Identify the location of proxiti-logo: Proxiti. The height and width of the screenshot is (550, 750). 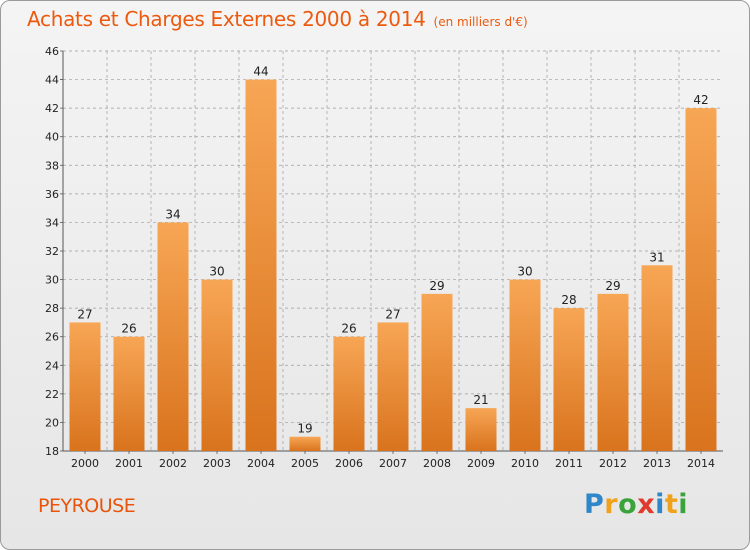
(636, 504).